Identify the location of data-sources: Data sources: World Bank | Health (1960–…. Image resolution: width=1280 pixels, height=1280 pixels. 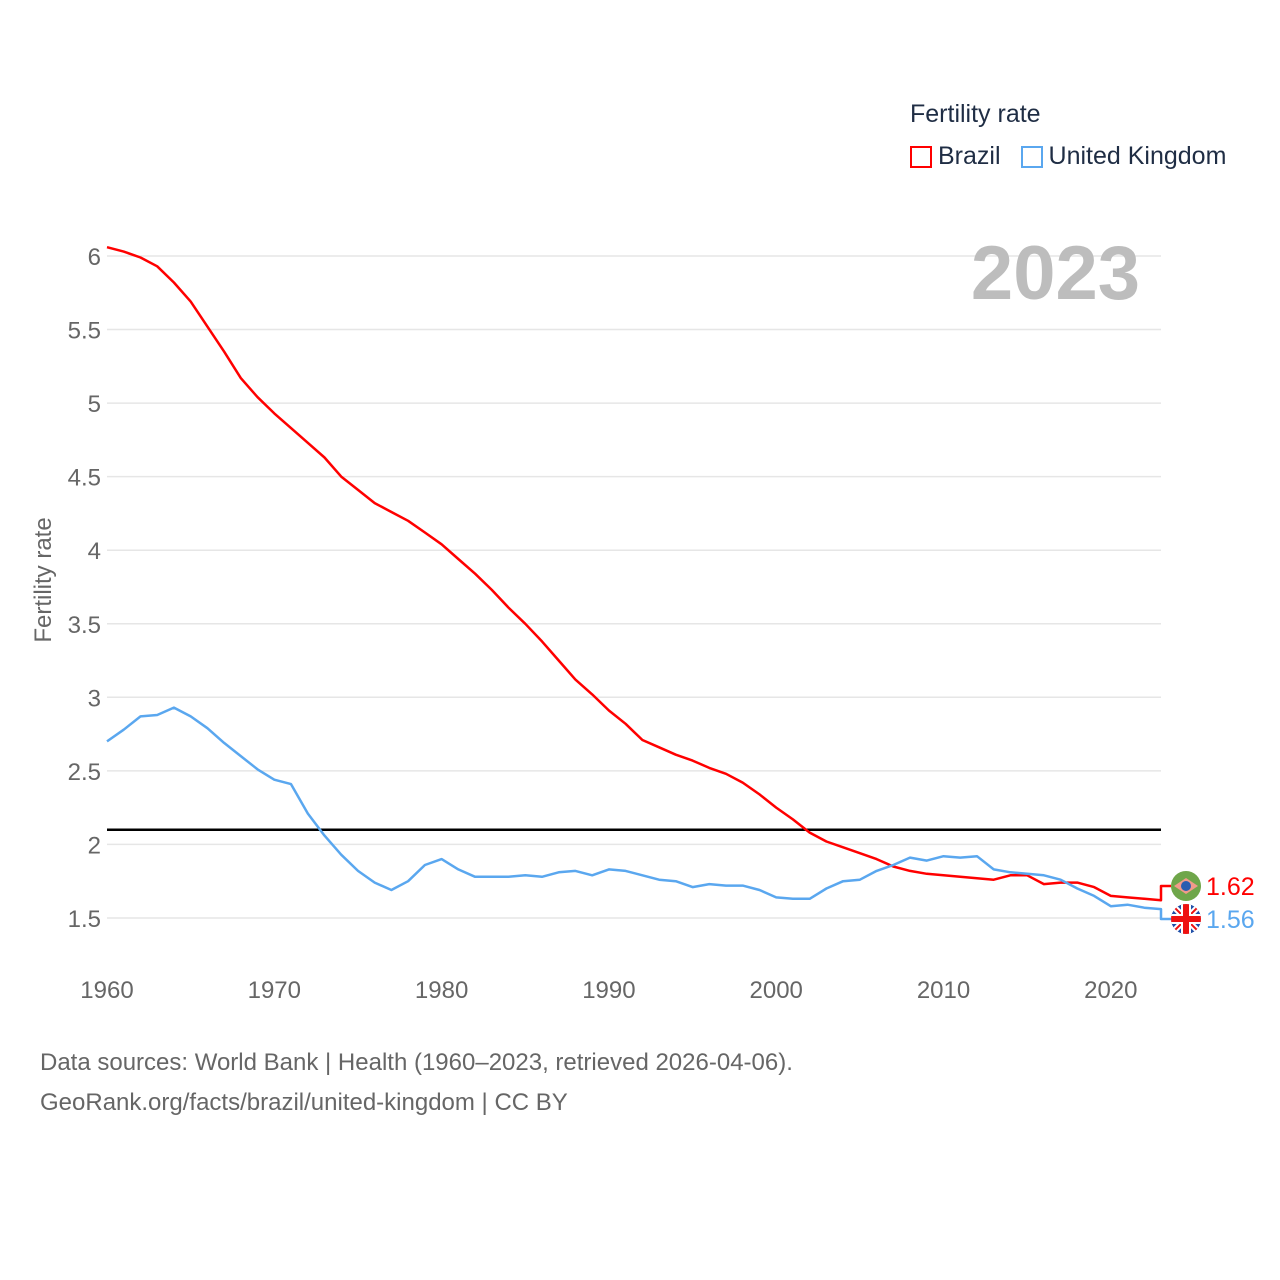
(416, 1062).